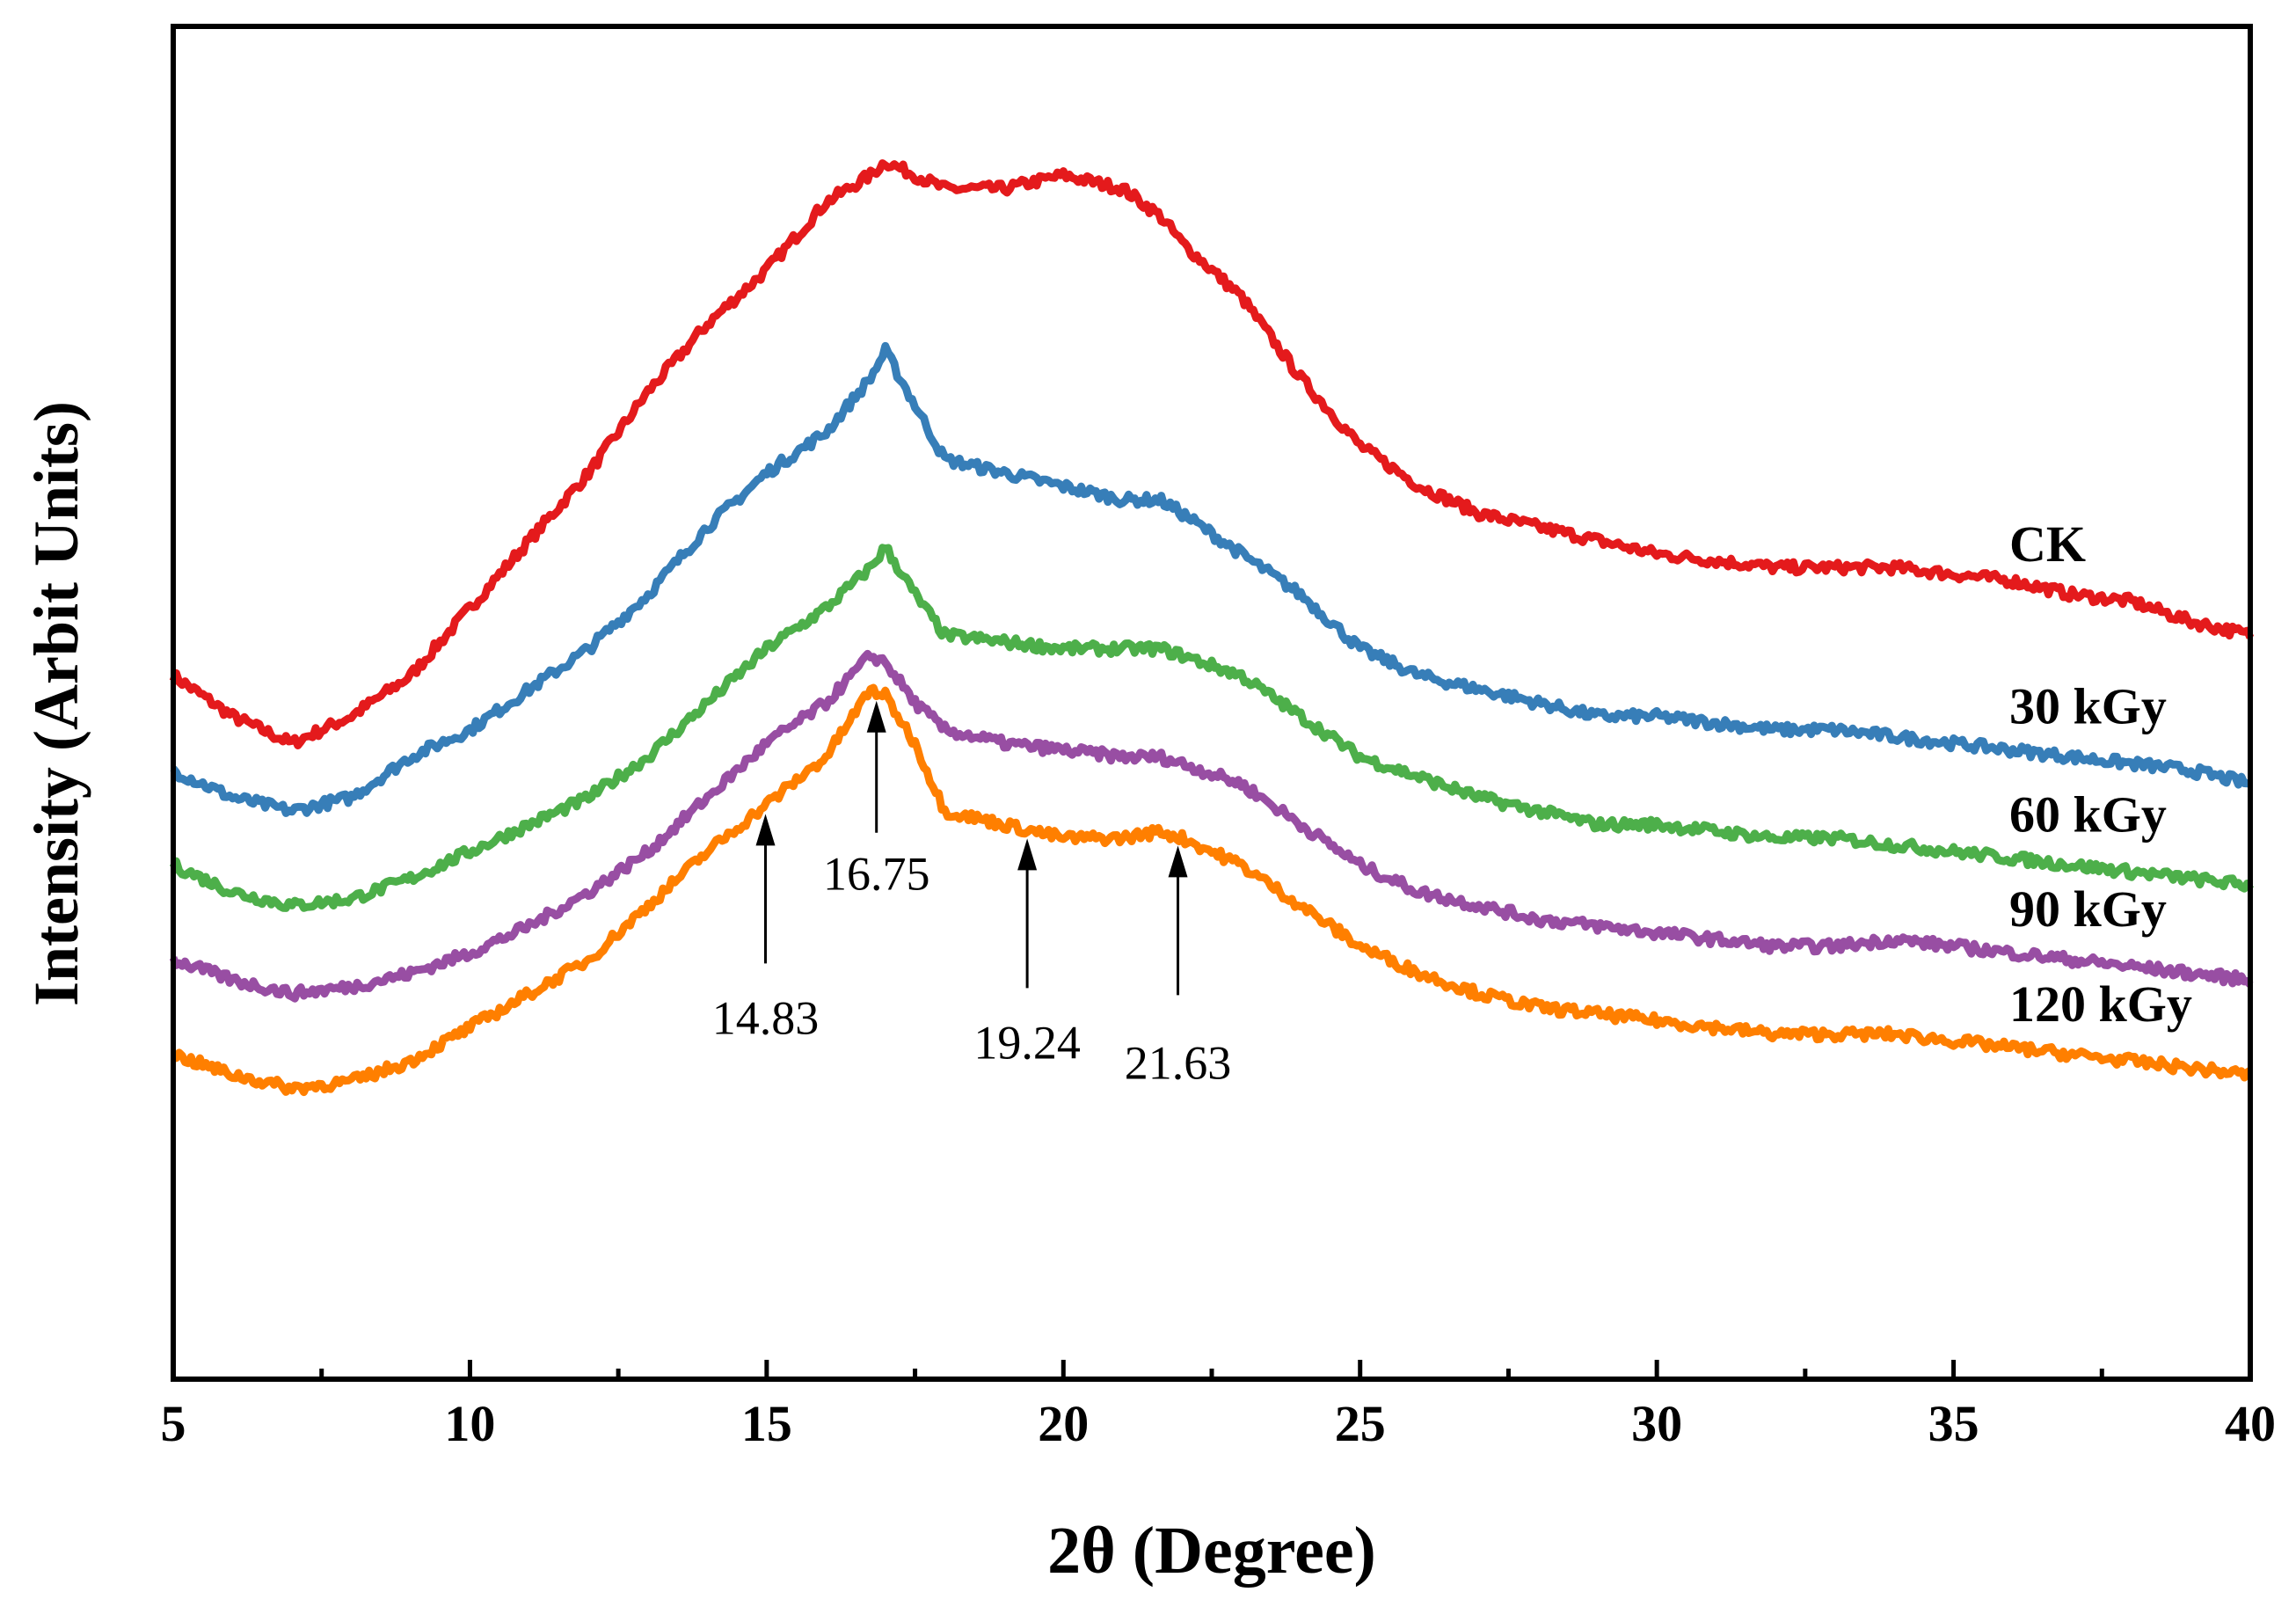 The width and height of the screenshot is (2296, 1614). Describe the element at coordinates (2088, 909) in the screenshot. I see `series-label-90-kgy: 90 kGy` at that location.